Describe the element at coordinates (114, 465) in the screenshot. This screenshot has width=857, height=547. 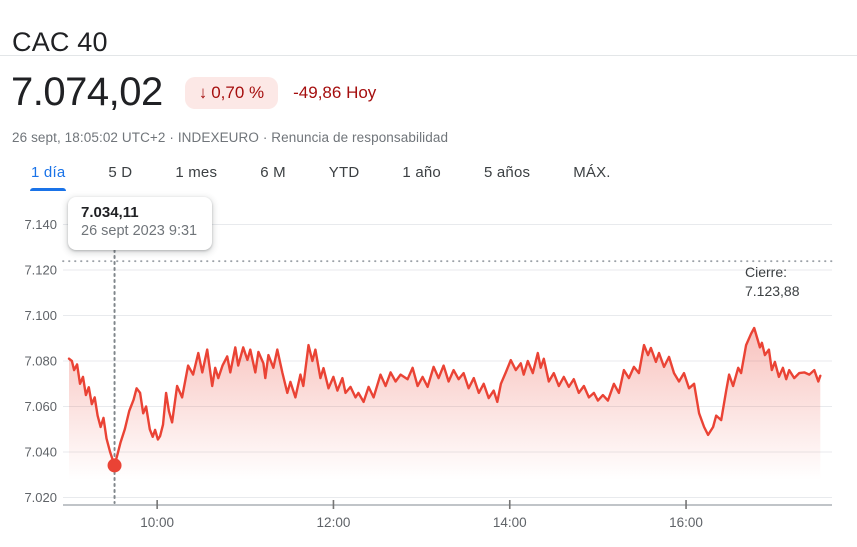
I see `low-point-marker` at that location.